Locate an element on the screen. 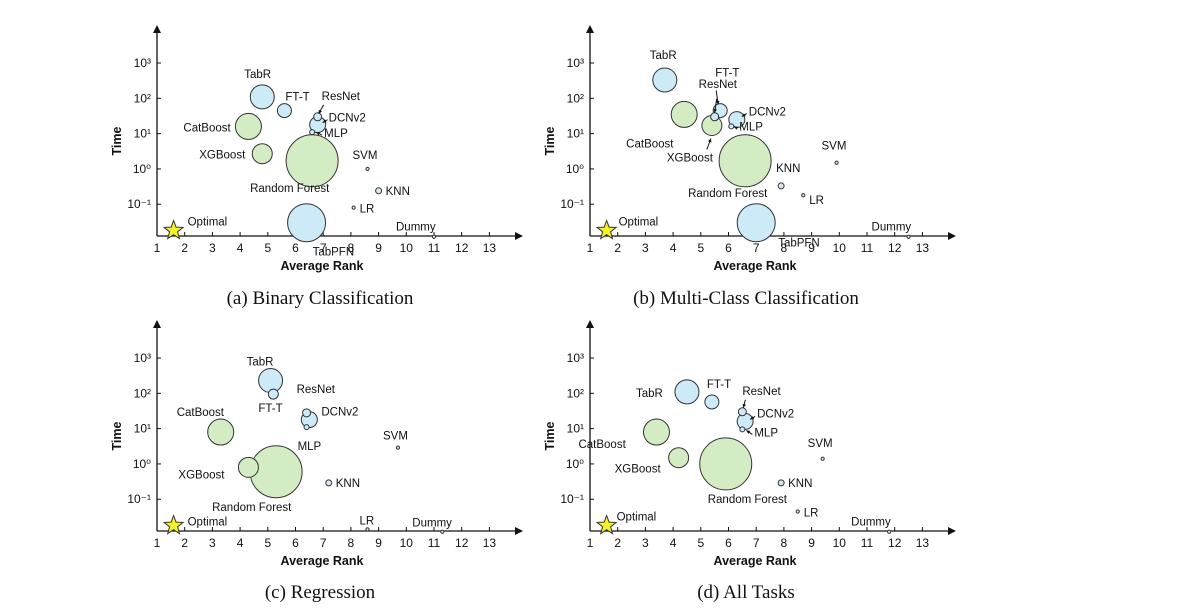  point-label-knn: KNN is located at coordinates (398, 192).